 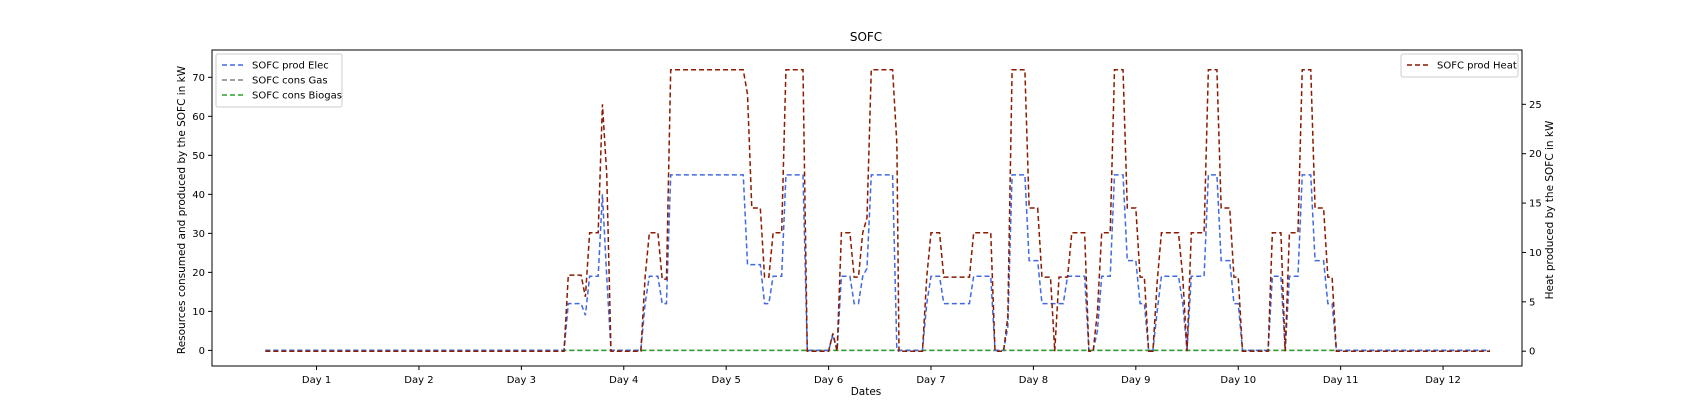 What do you see at coordinates (202, 215) in the screenshot?
I see `y-axis-left: 0 10 20 30 40 50 60 70` at bounding box center [202, 215].